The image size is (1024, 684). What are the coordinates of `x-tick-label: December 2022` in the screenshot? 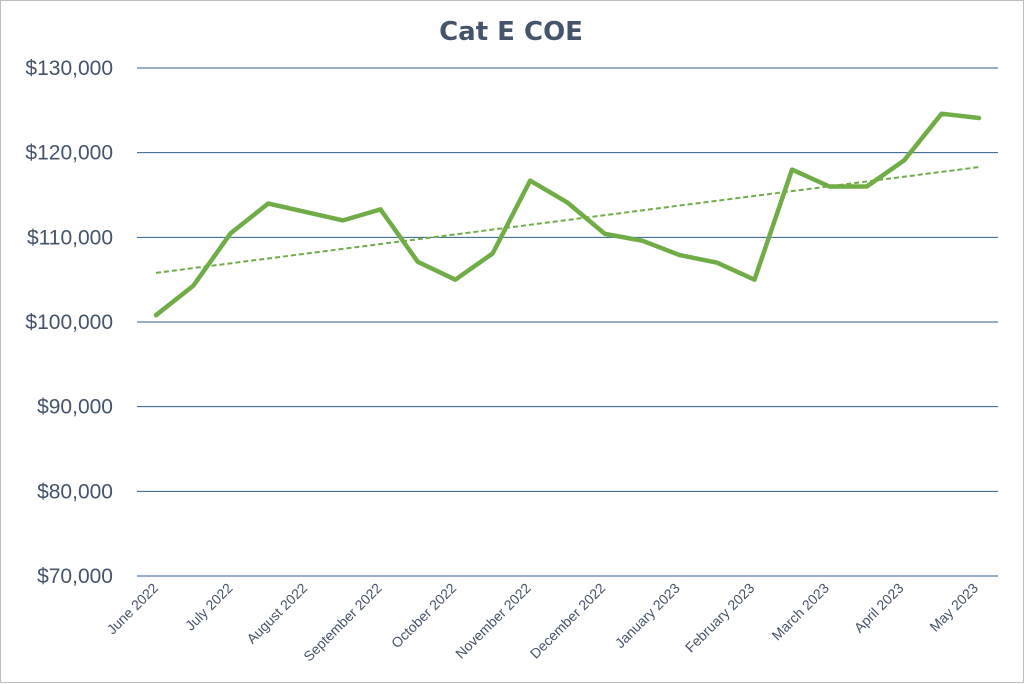 It's located at (568, 621).